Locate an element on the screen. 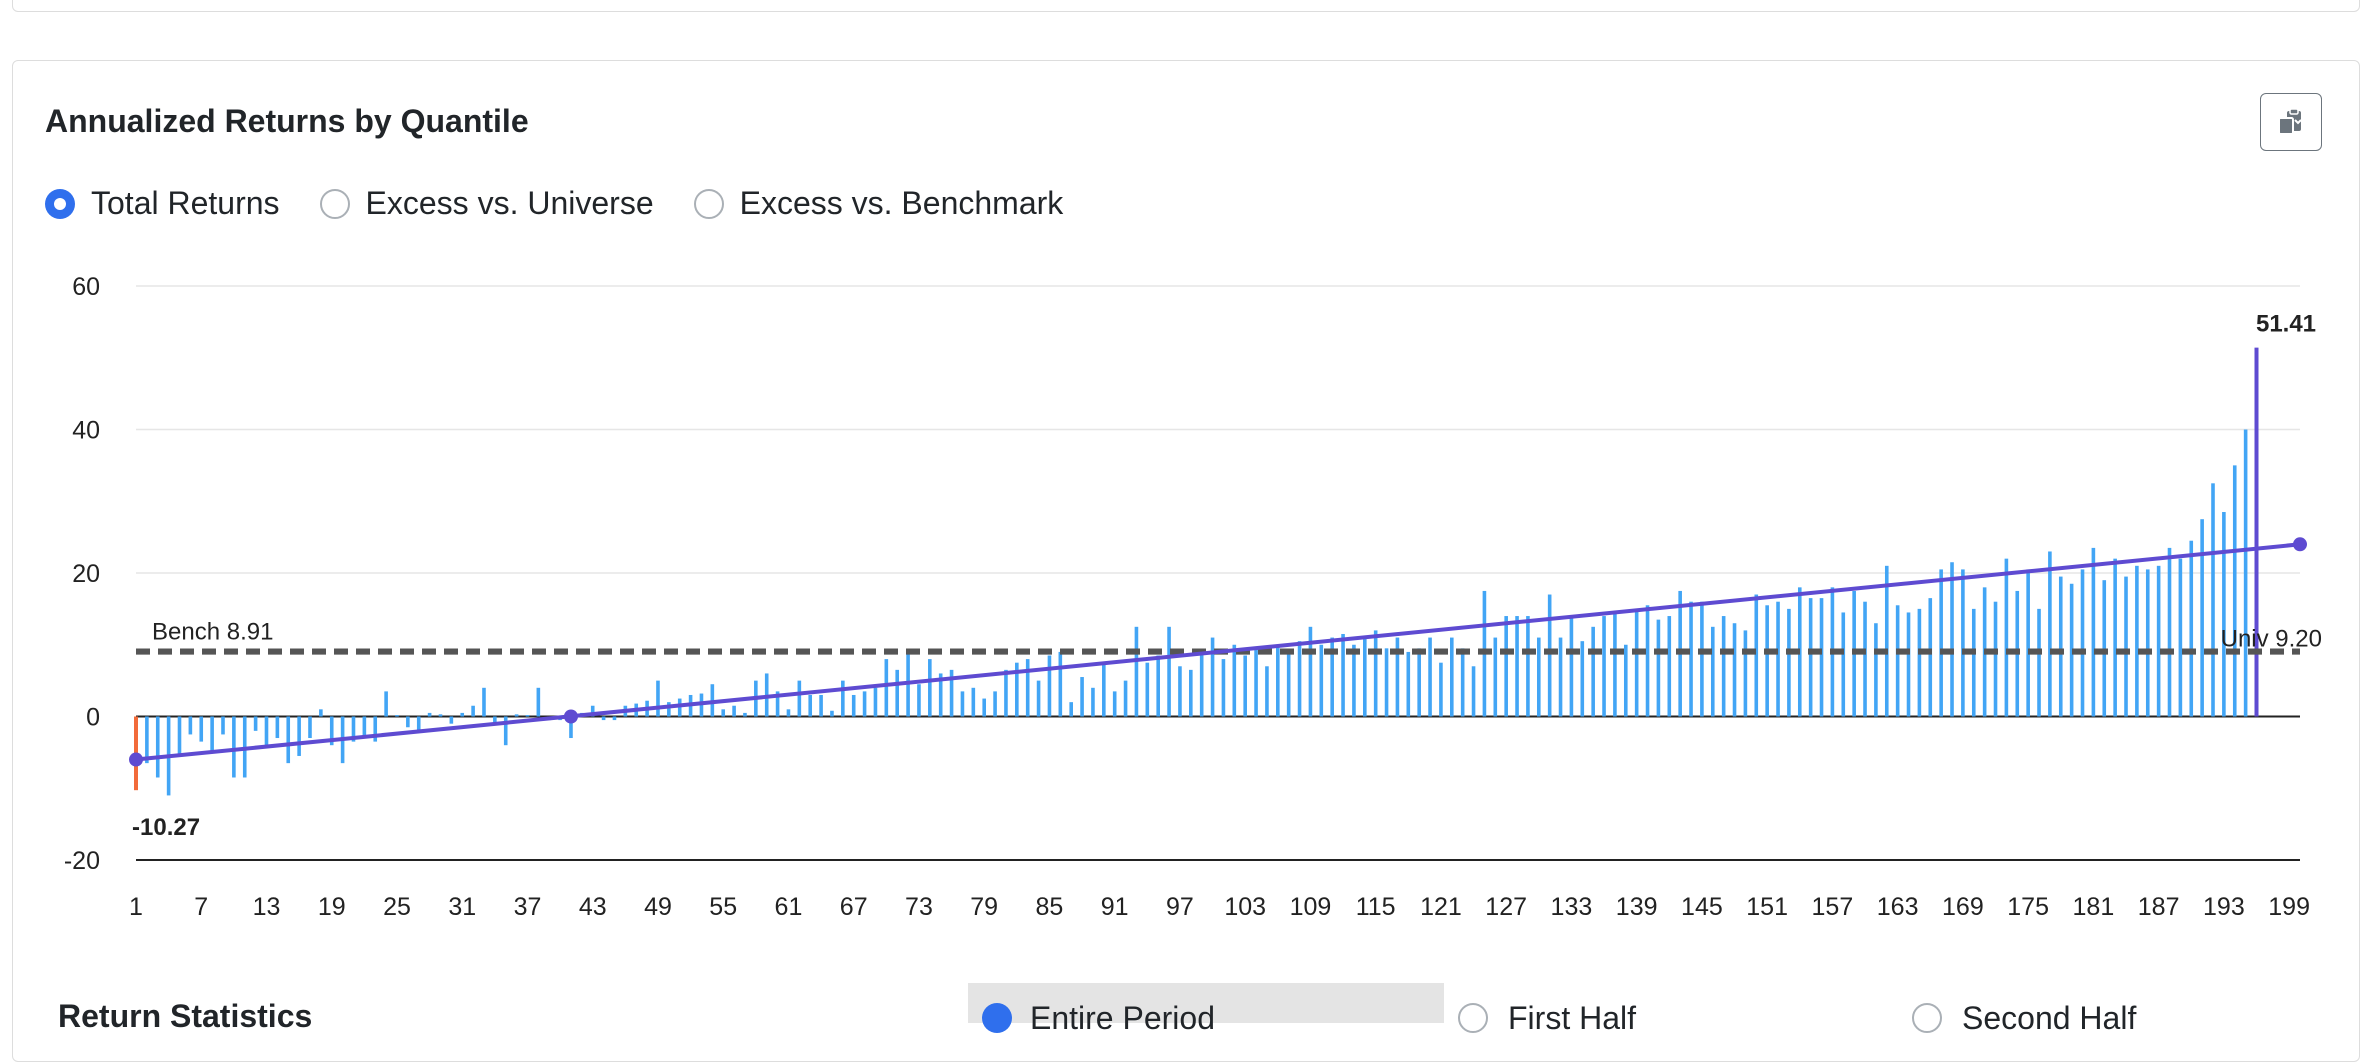 The width and height of the screenshot is (2370, 1062). x-tick-label: 181 is located at coordinates (2094, 907).